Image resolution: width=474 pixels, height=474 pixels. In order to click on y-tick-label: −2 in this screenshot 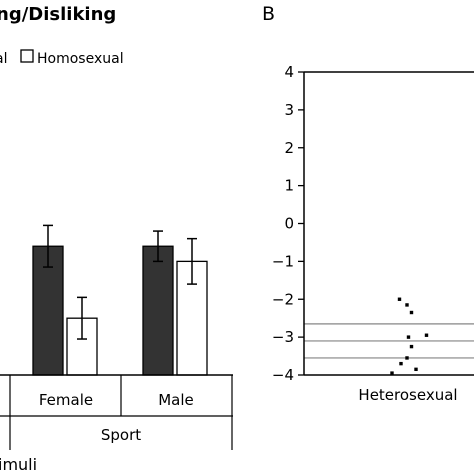, I will do `click(283, 299)`.